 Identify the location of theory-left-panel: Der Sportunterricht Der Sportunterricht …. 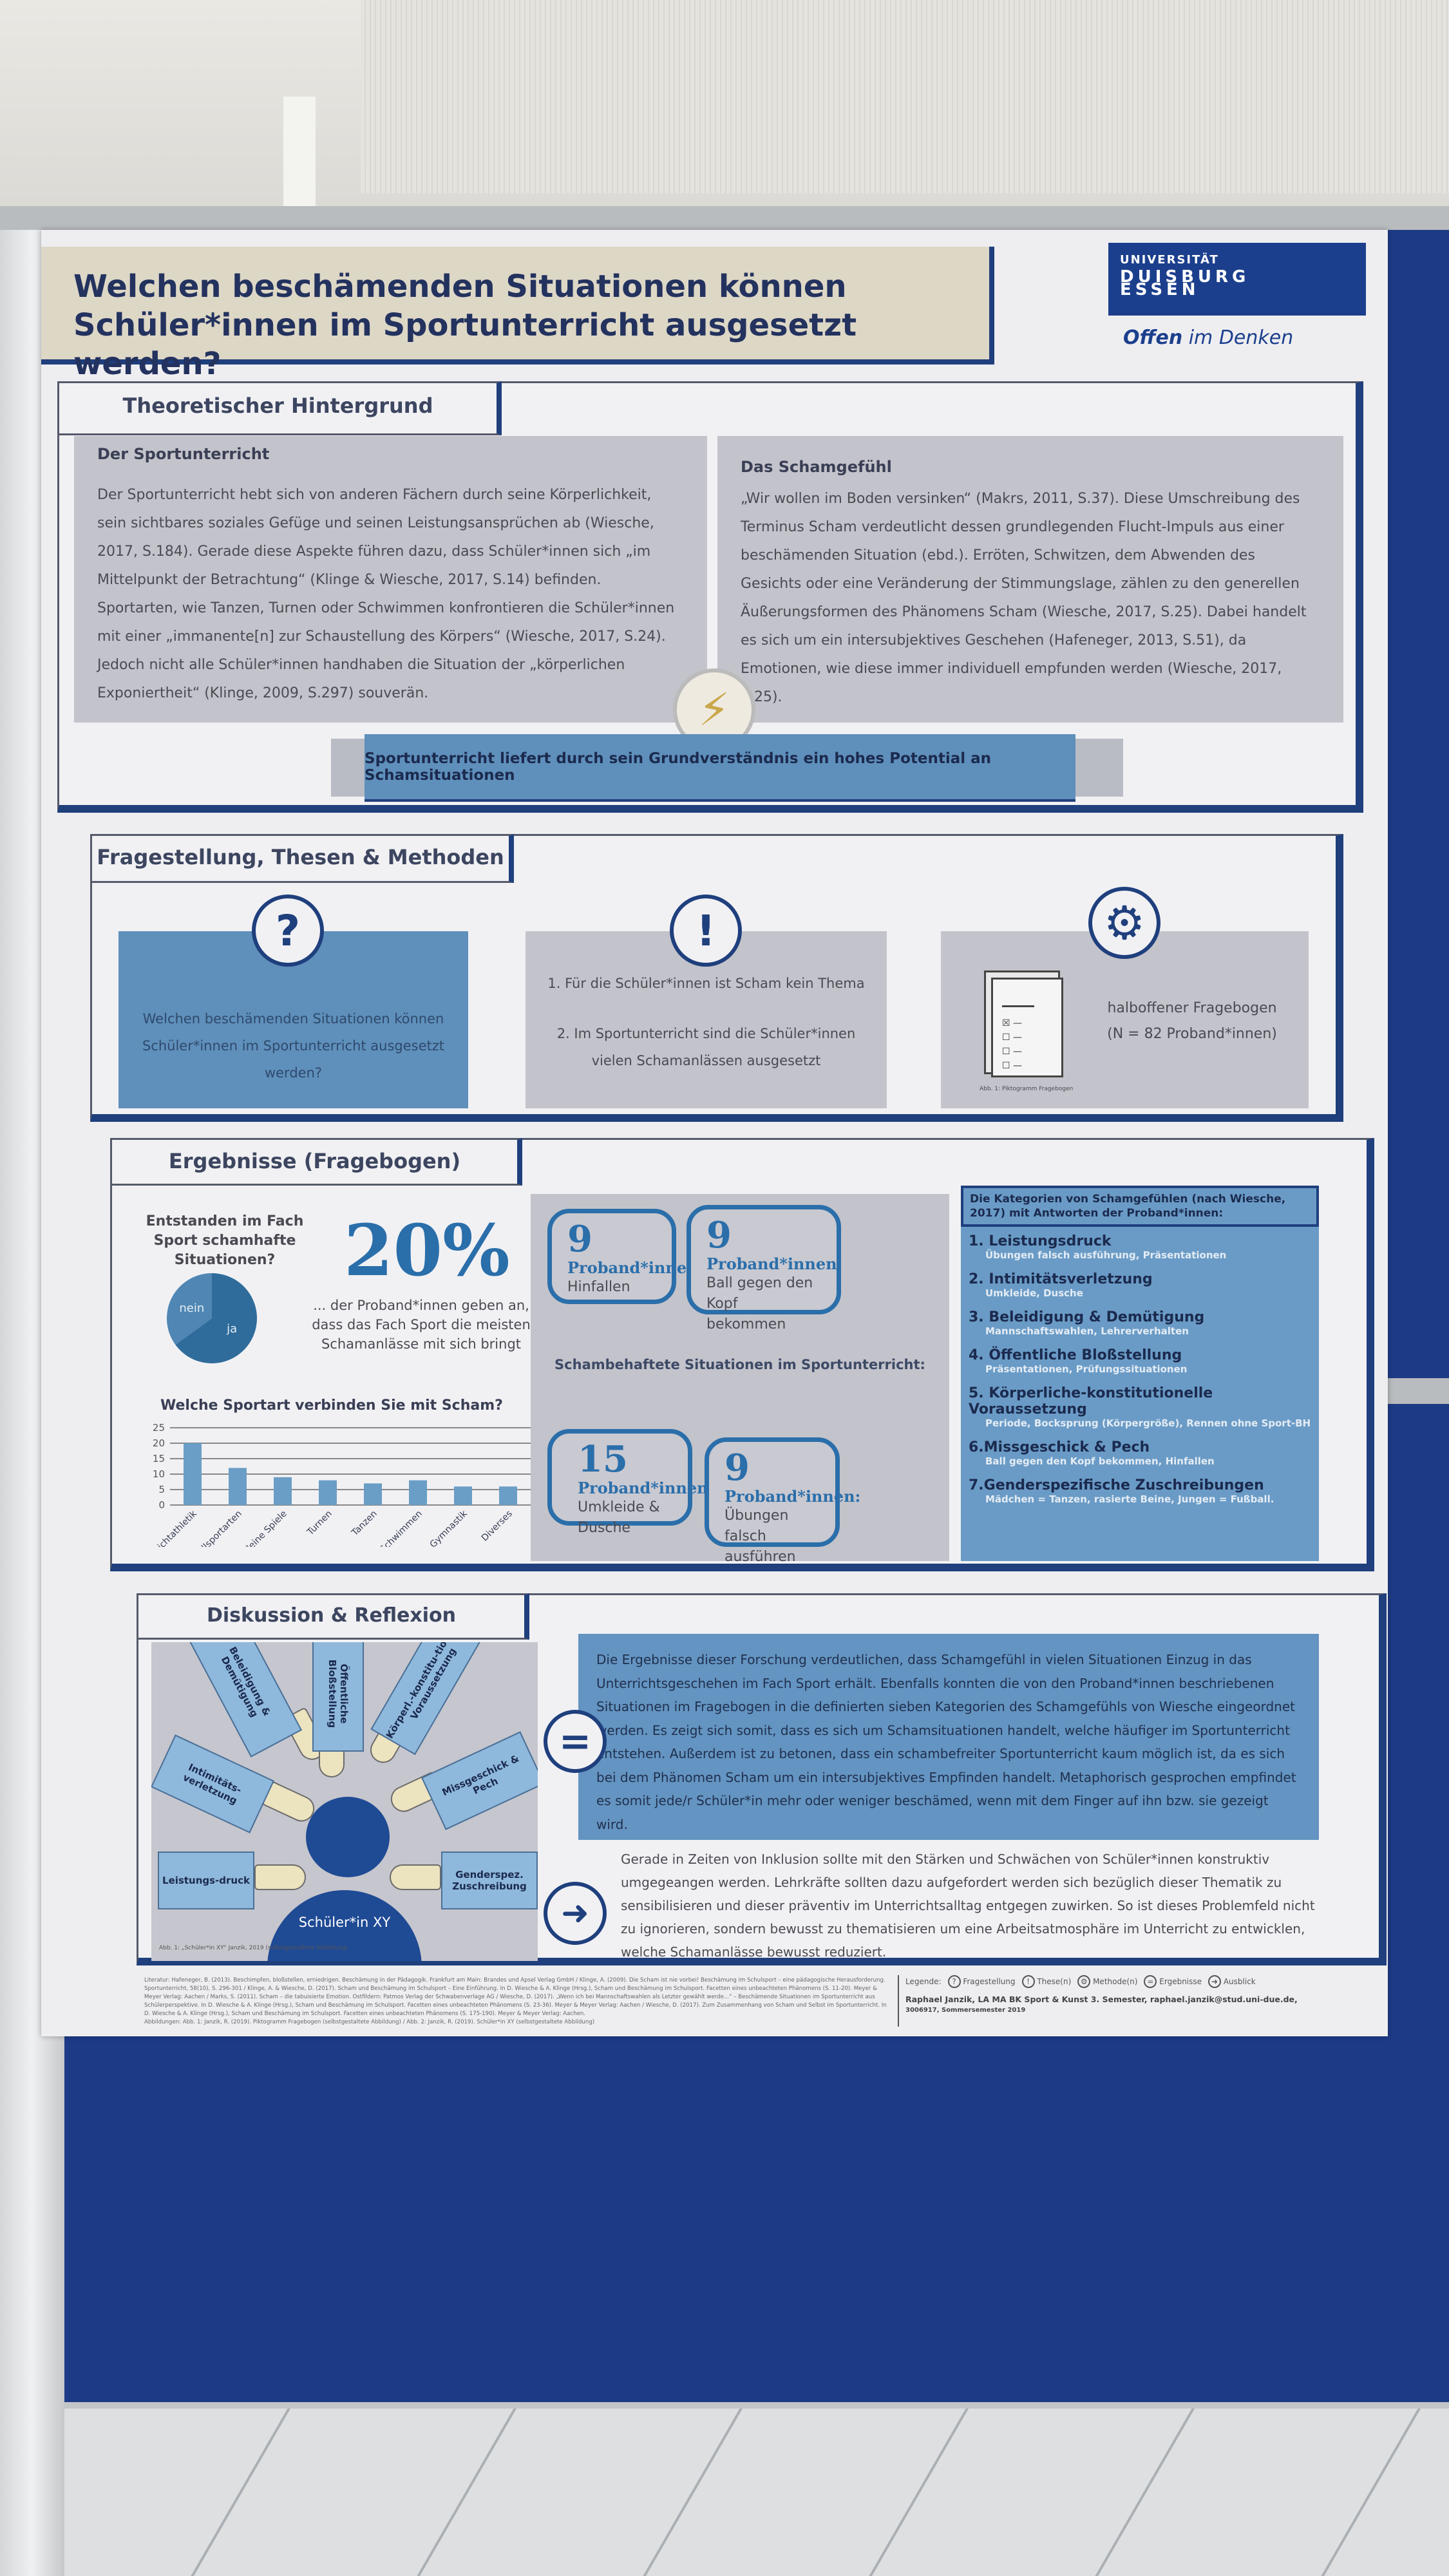
(390, 579).